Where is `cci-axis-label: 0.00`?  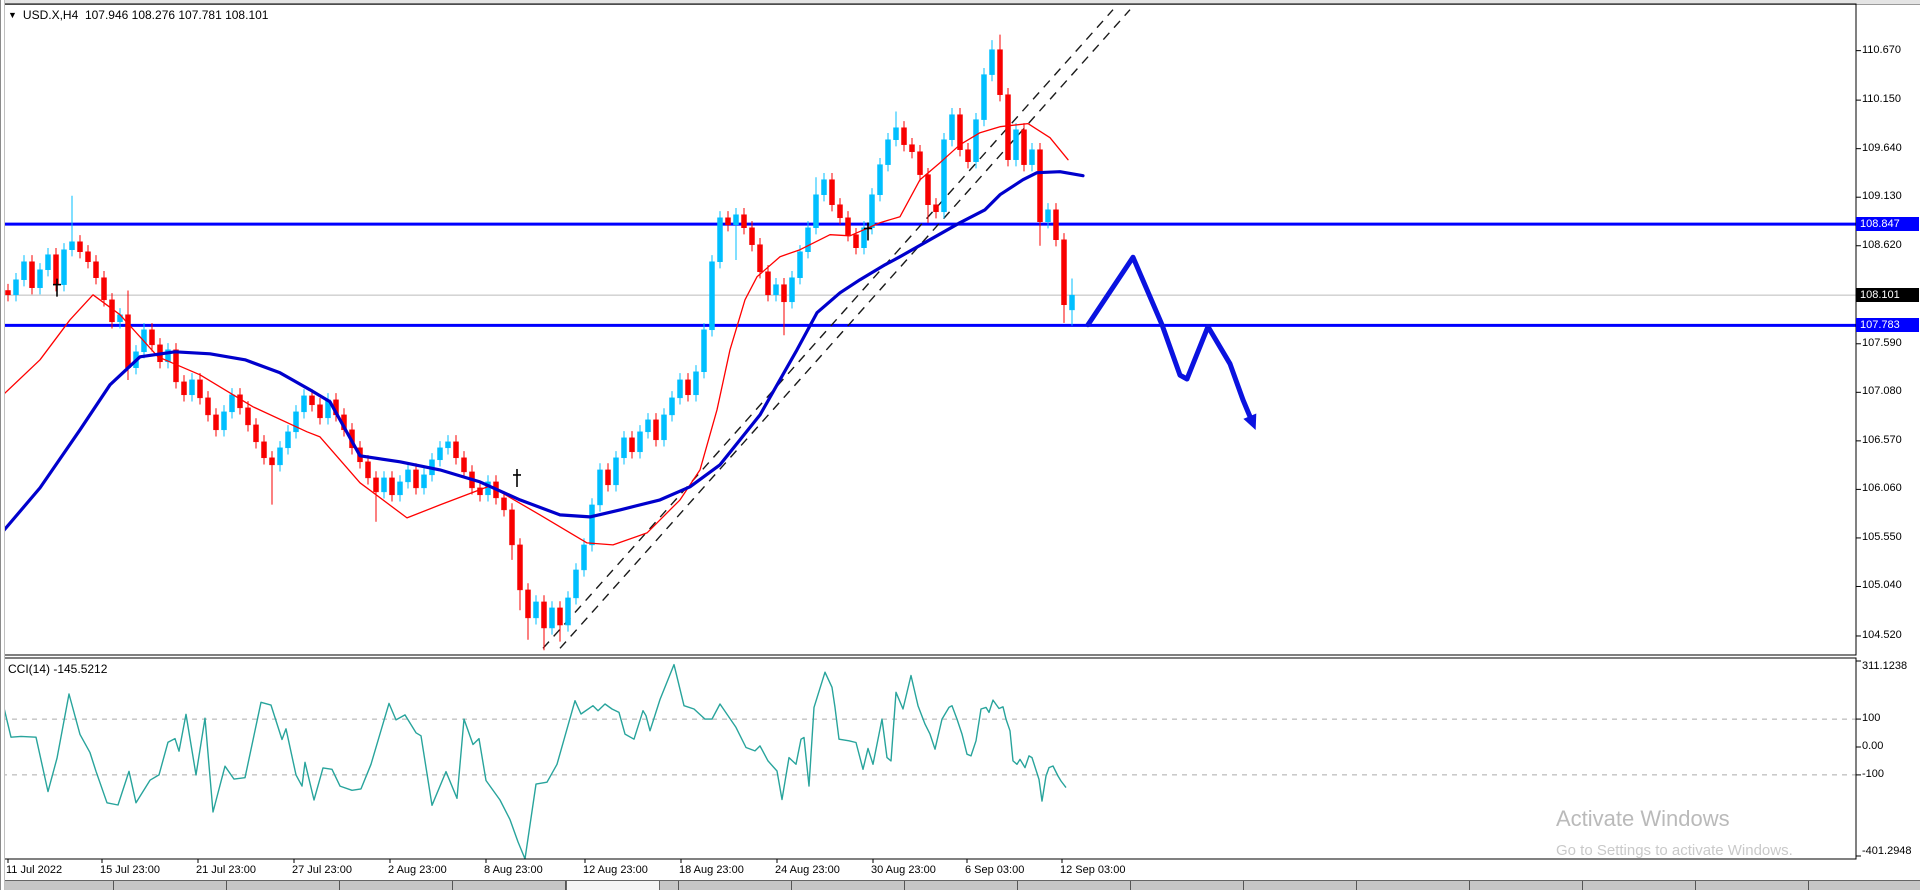 cci-axis-label: 0.00 is located at coordinates (1873, 745).